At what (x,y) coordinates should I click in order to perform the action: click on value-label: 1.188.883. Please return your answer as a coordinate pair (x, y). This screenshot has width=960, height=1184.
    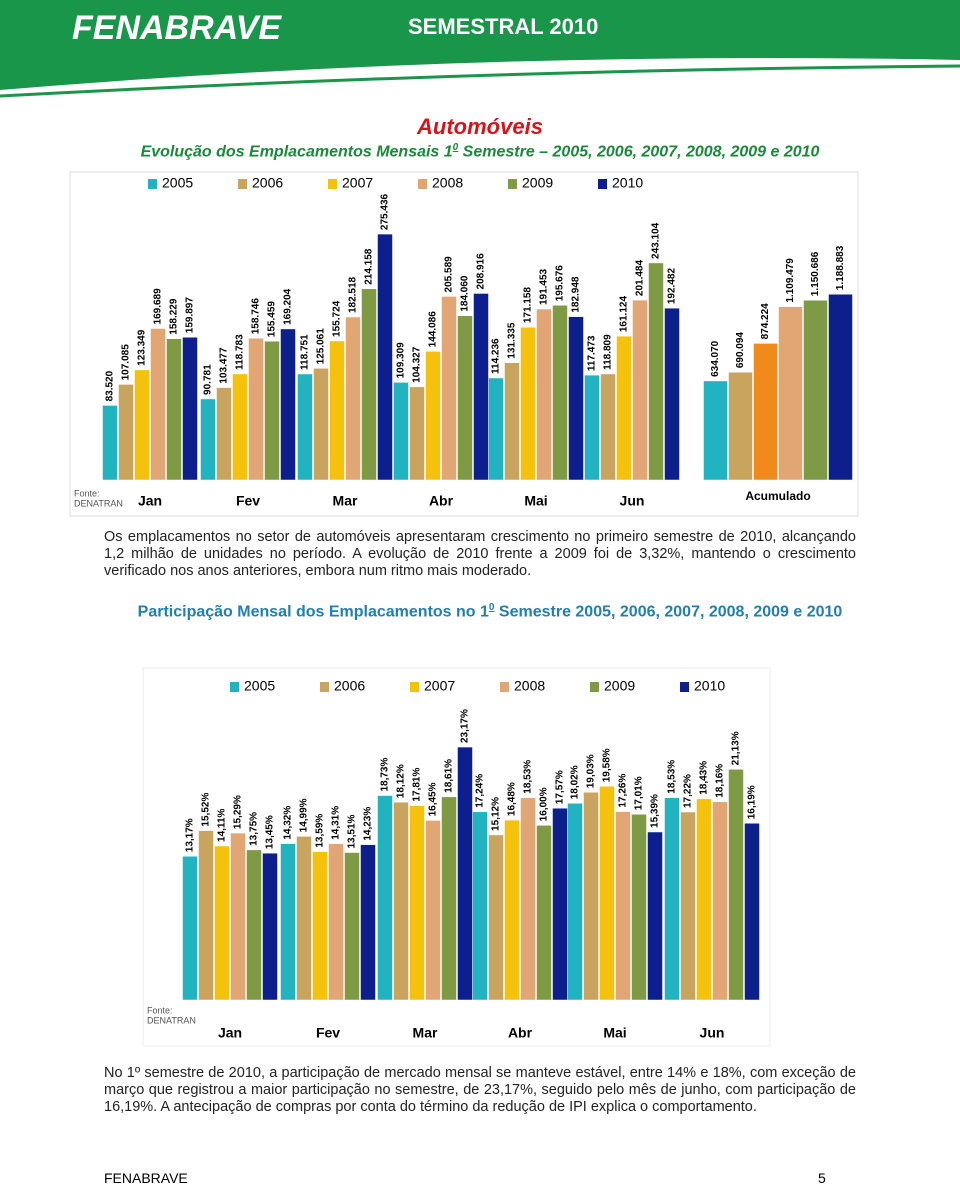
    Looking at the image, I should click on (840, 267).